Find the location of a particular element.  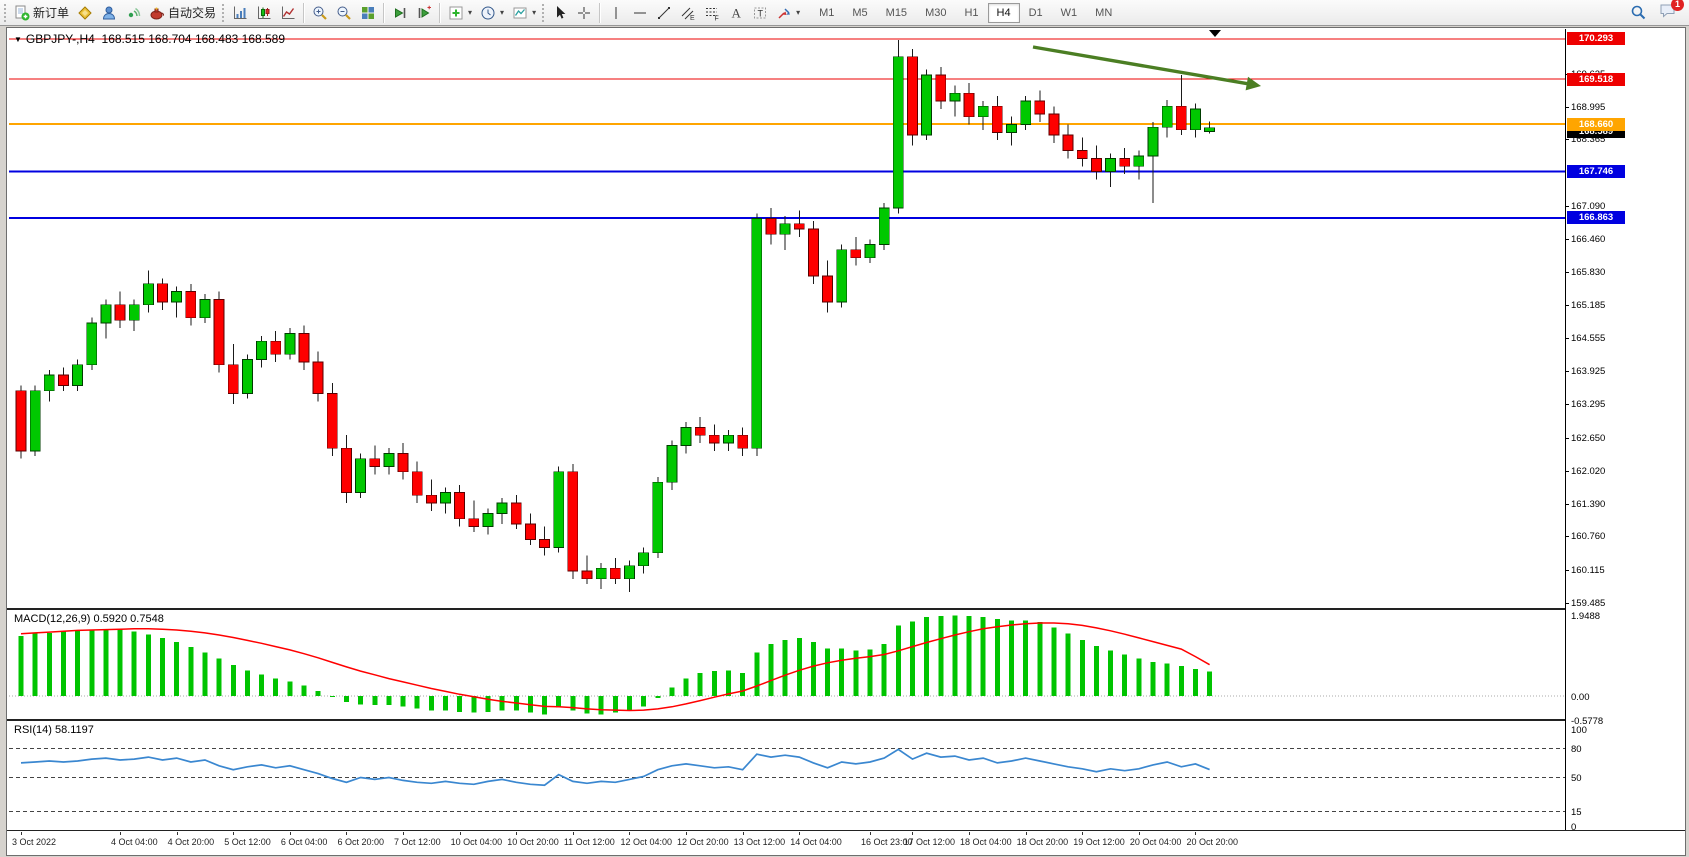

timeframe-button-mn: MN is located at coordinates (1103, 13).